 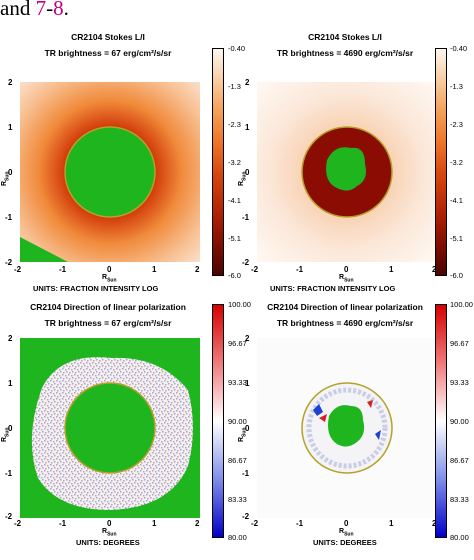 What do you see at coordinates (34, 10) in the screenshot?
I see `text-heading: and 7-8.` at bounding box center [34, 10].